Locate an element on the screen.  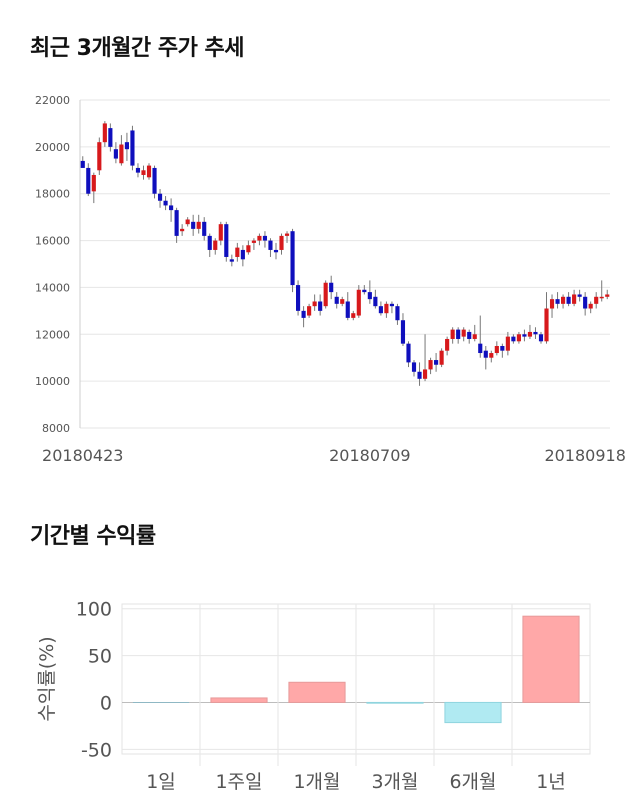
y-tick-label: 10000 is located at coordinates (52, 381).